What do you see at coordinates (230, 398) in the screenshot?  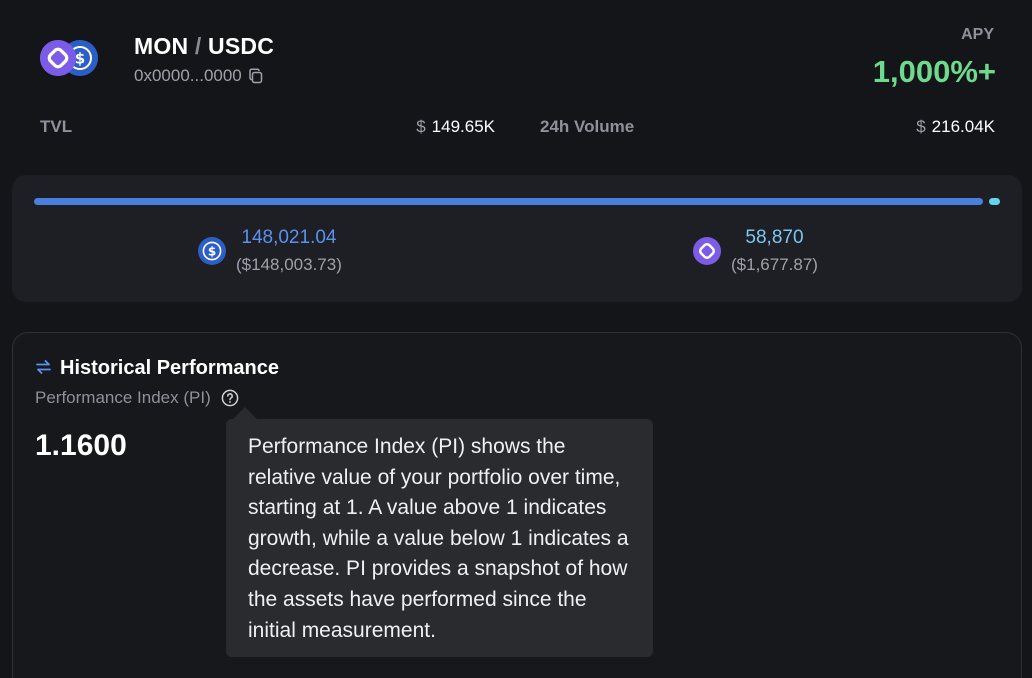 I see `question-circle-icon` at bounding box center [230, 398].